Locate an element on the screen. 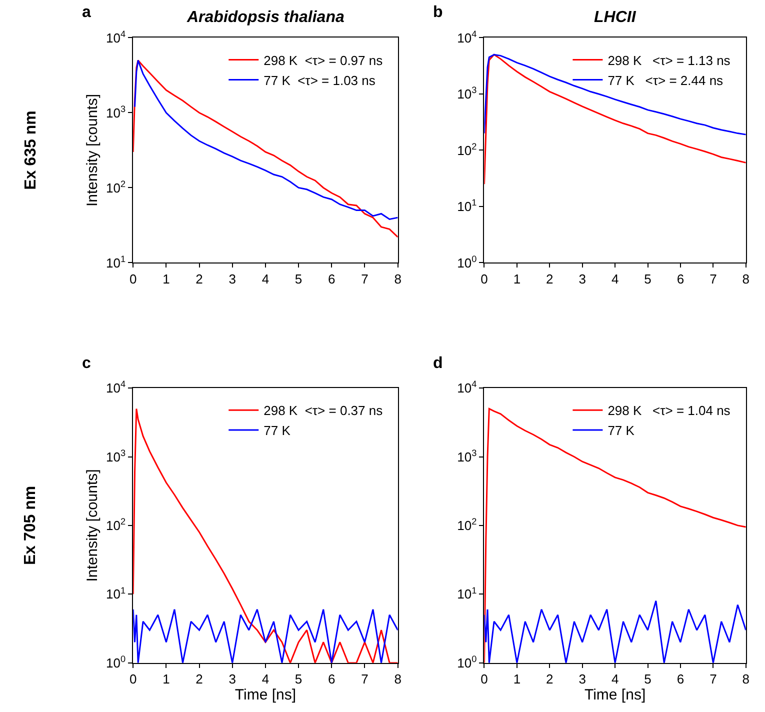  legend-label: 77 K <τ> = 1.03 ns is located at coordinates (320, 80).